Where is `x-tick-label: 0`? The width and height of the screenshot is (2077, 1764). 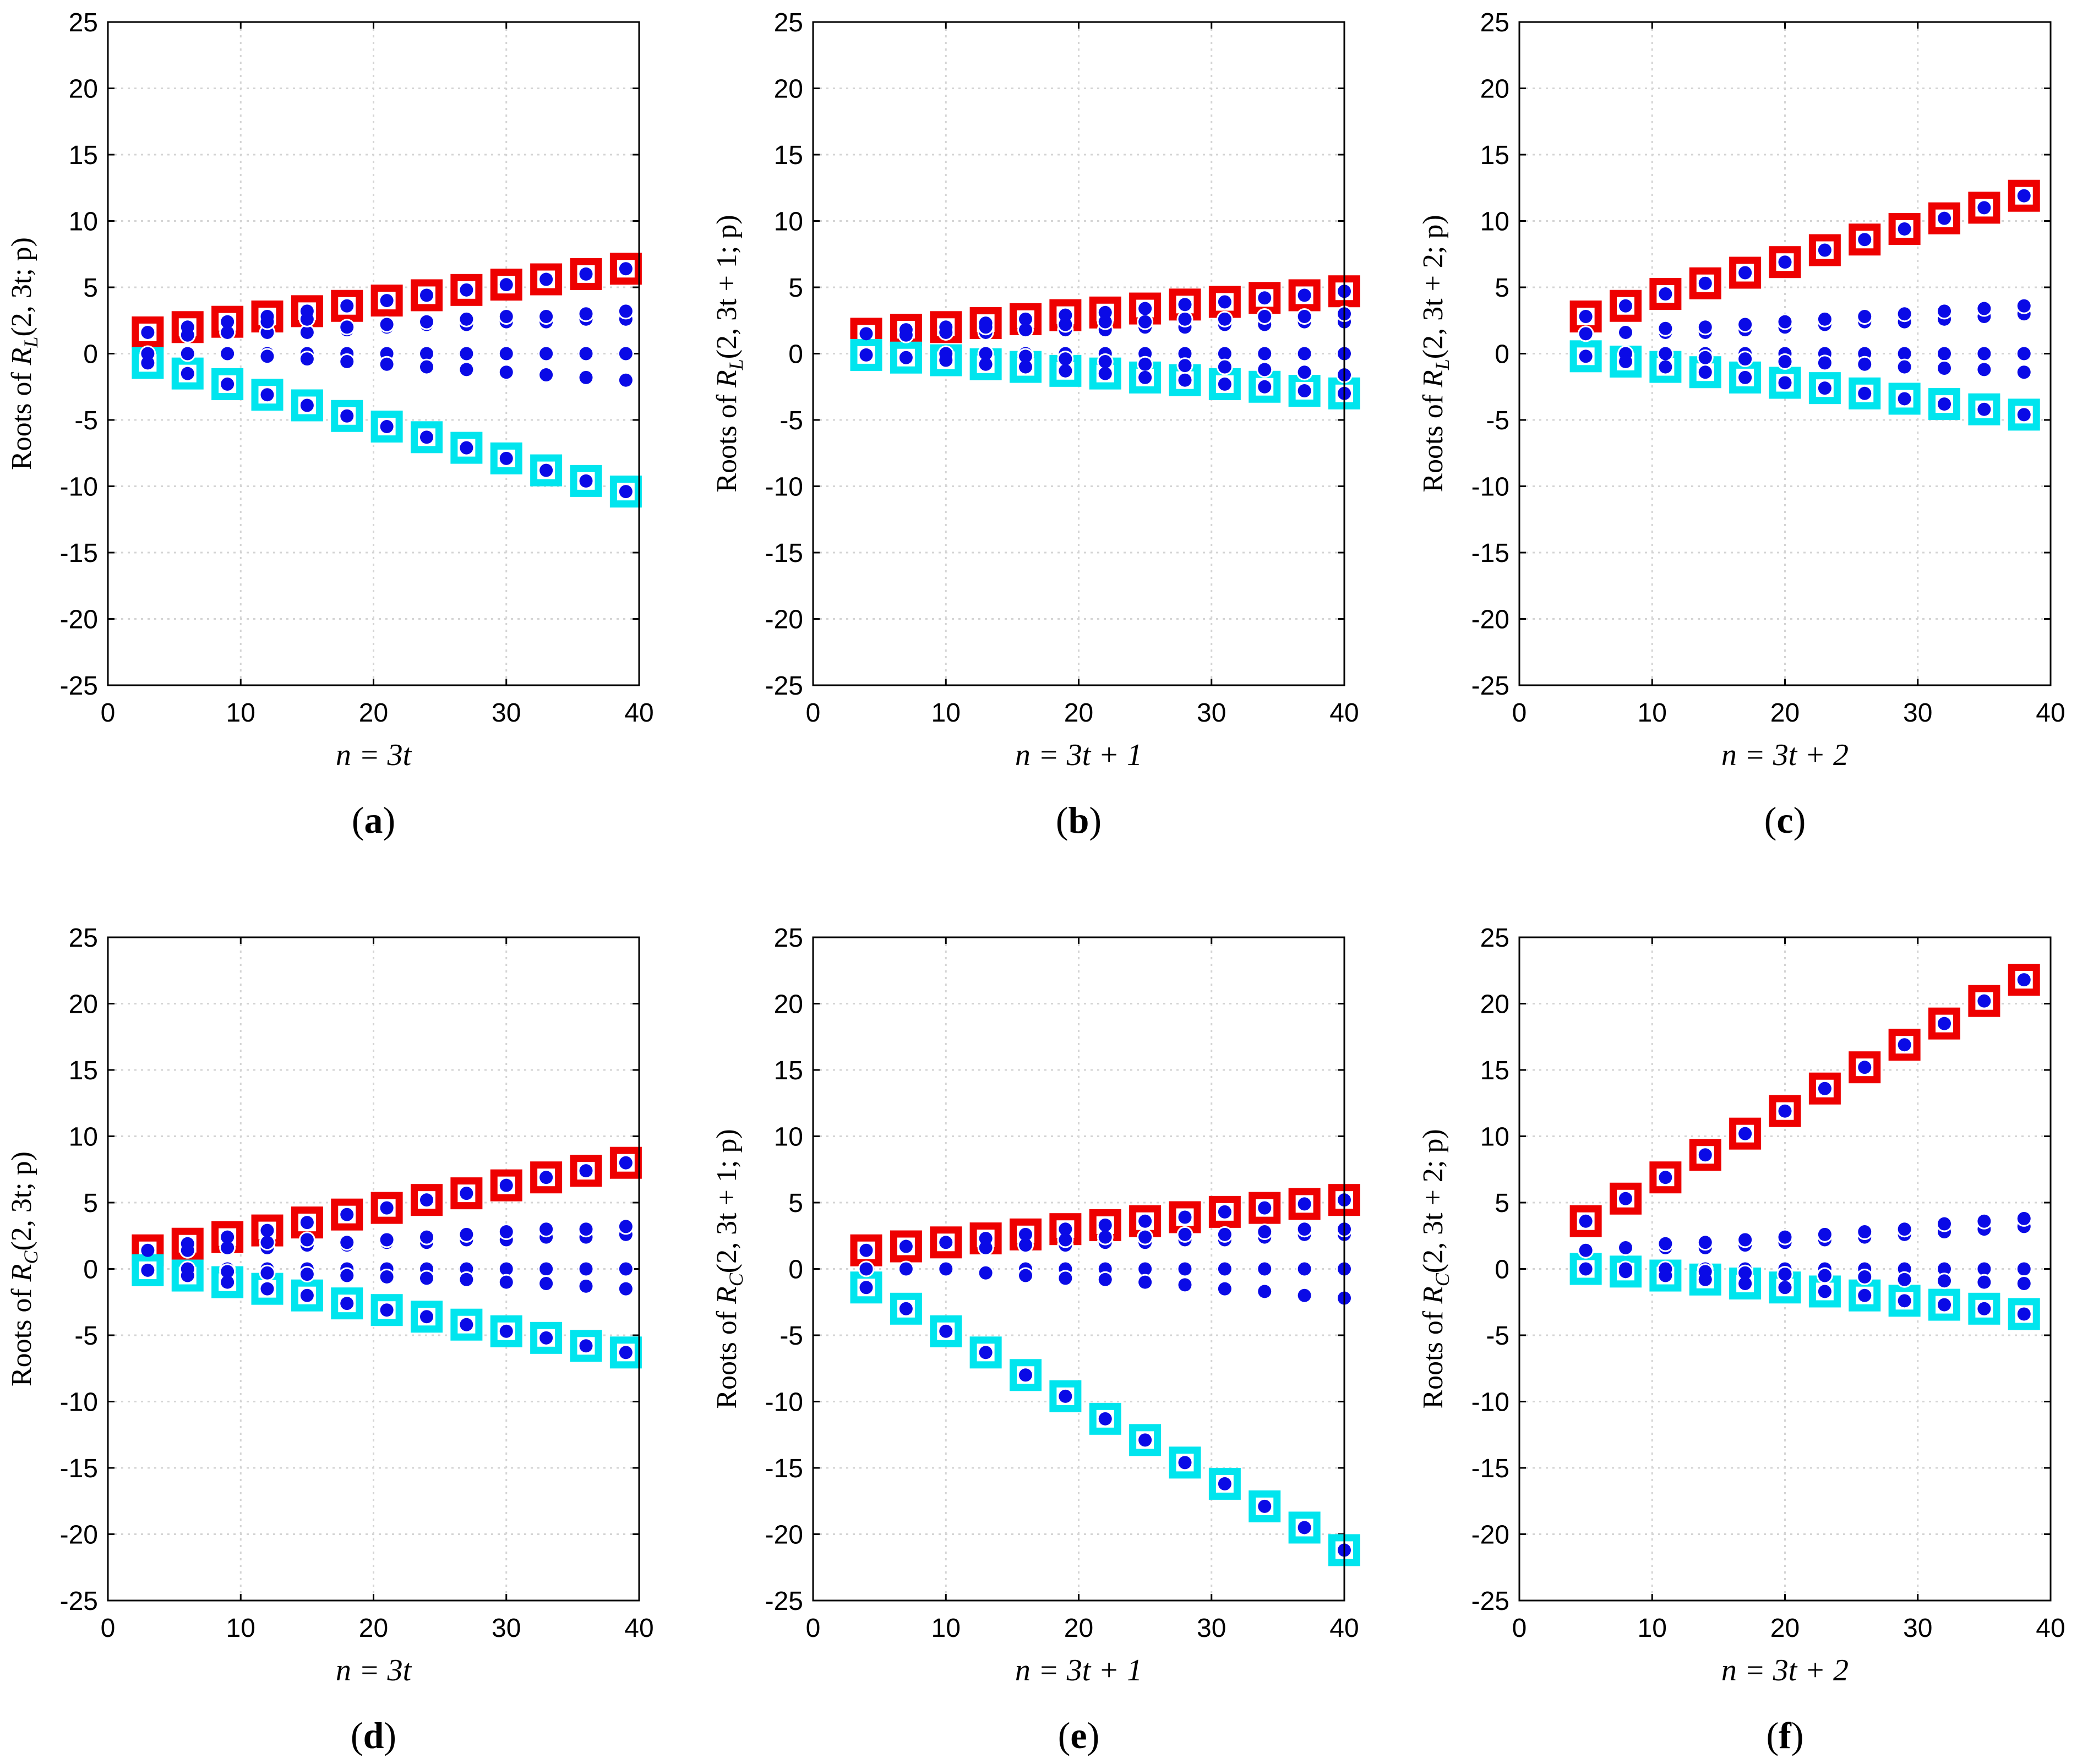
x-tick-label: 0 is located at coordinates (813, 713).